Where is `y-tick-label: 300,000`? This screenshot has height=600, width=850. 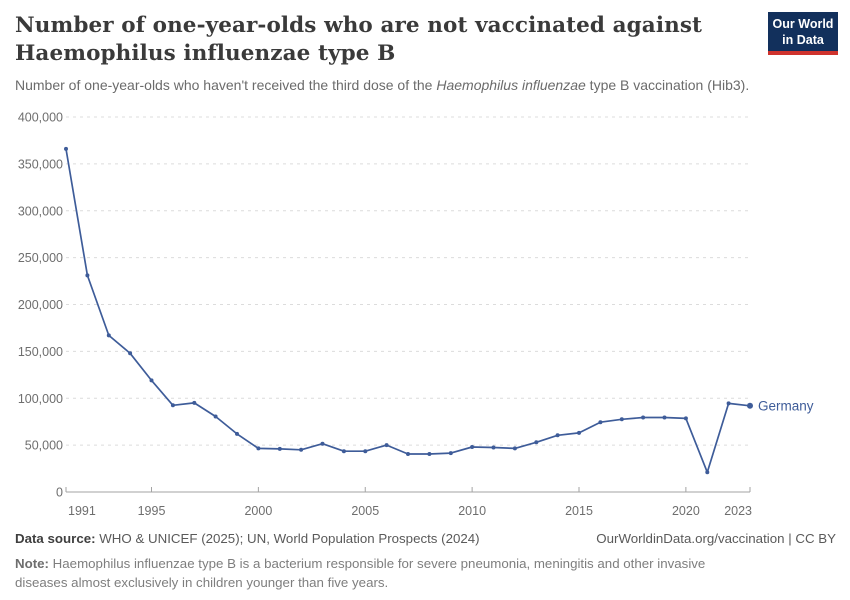 y-tick-label: 300,000 is located at coordinates (40, 211).